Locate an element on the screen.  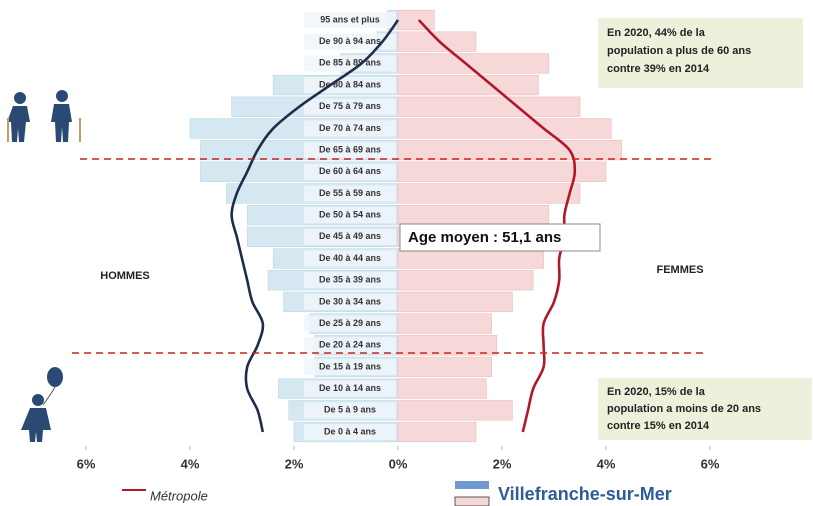
note-line: En 2020, 15% de la is located at coordinates (656, 392).